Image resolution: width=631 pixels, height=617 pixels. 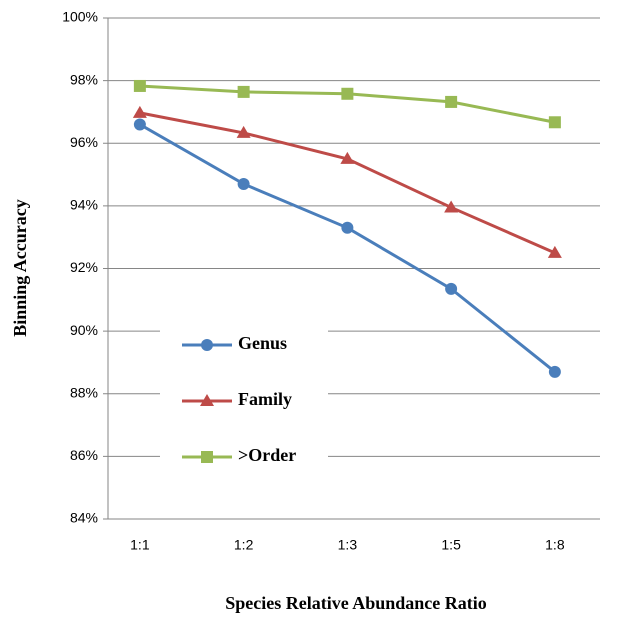 I want to click on y-tick-label: 96%, so click(x=84, y=142).